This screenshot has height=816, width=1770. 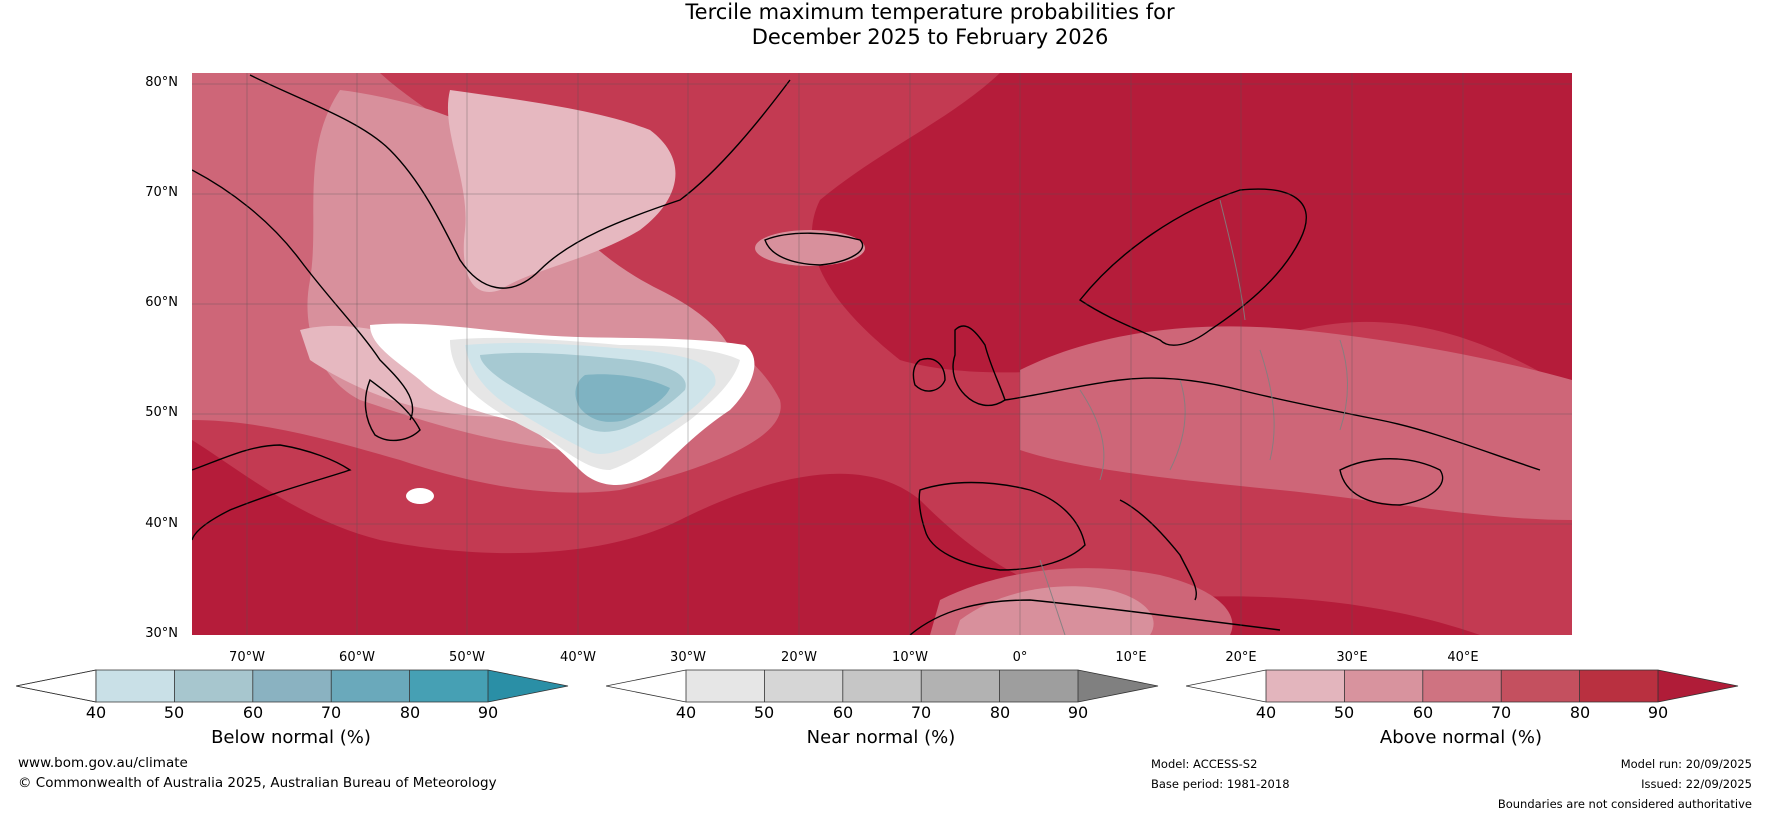 I want to click on colorbar-near, so click(x=882, y=686).